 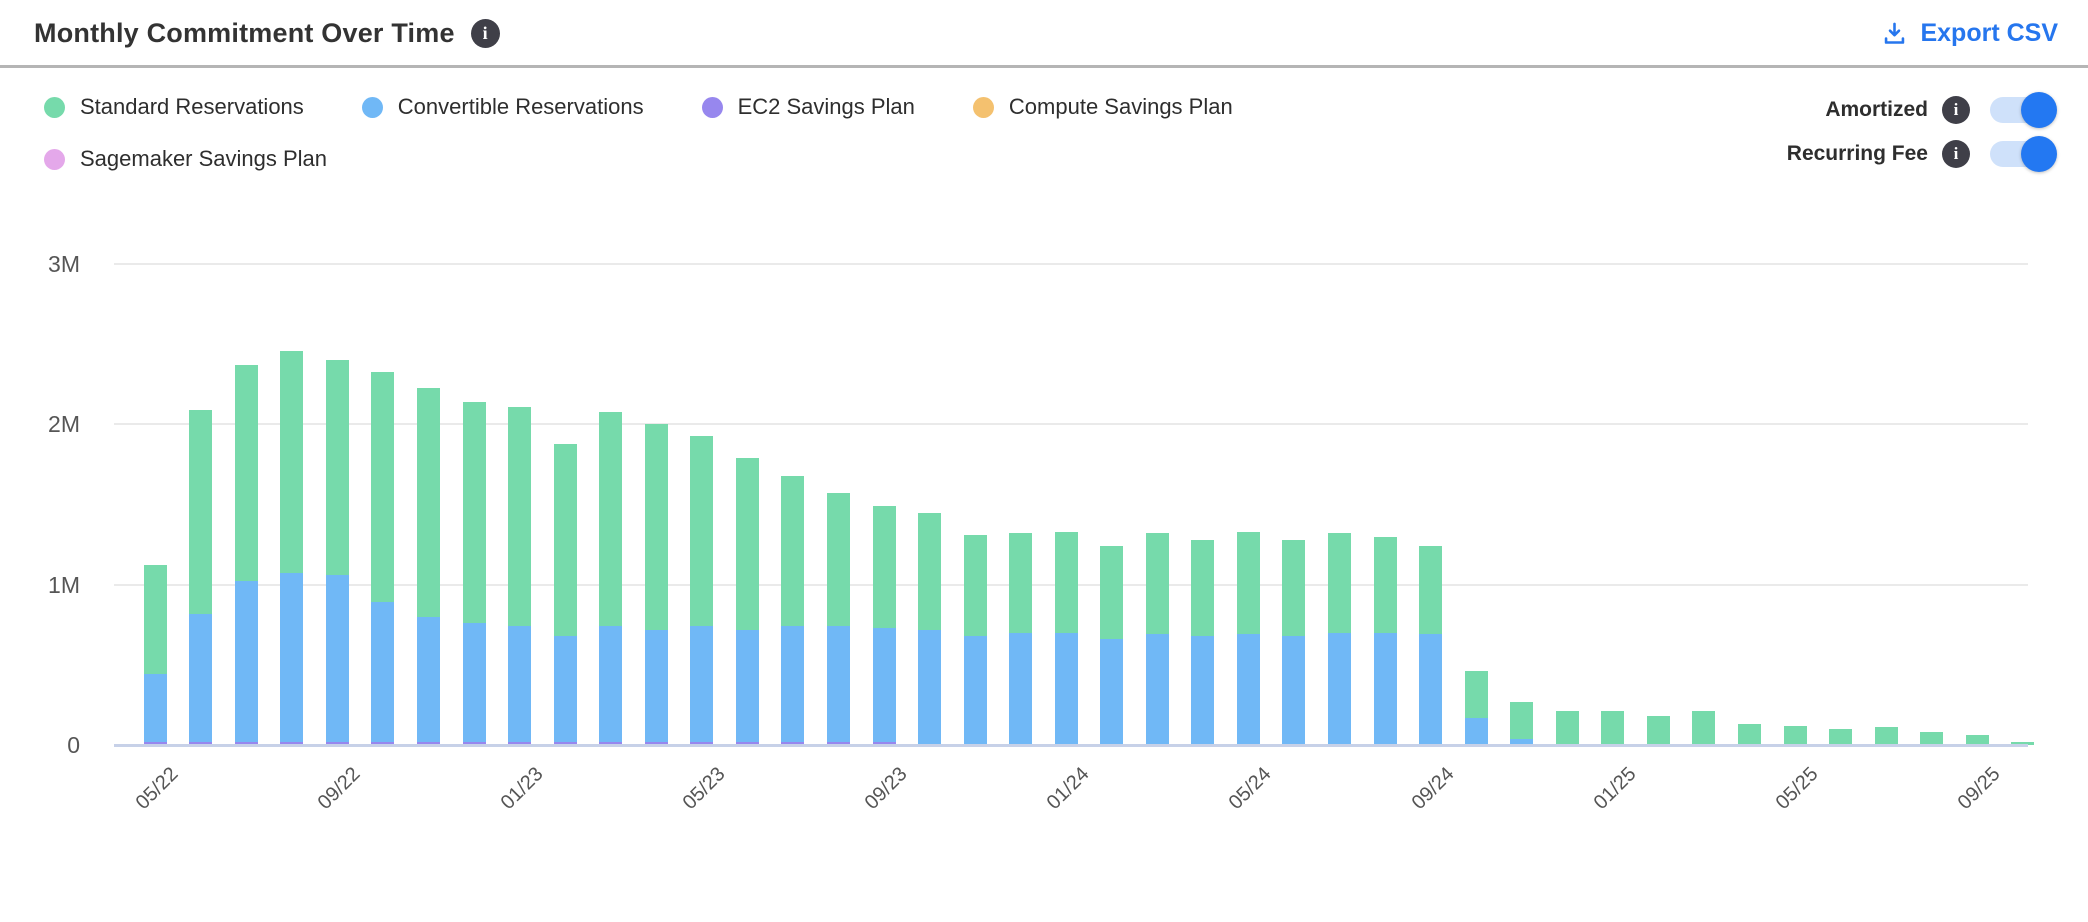 What do you see at coordinates (1476, 694) in the screenshot?
I see `bar-segment-10-24-standard-reservations` at bounding box center [1476, 694].